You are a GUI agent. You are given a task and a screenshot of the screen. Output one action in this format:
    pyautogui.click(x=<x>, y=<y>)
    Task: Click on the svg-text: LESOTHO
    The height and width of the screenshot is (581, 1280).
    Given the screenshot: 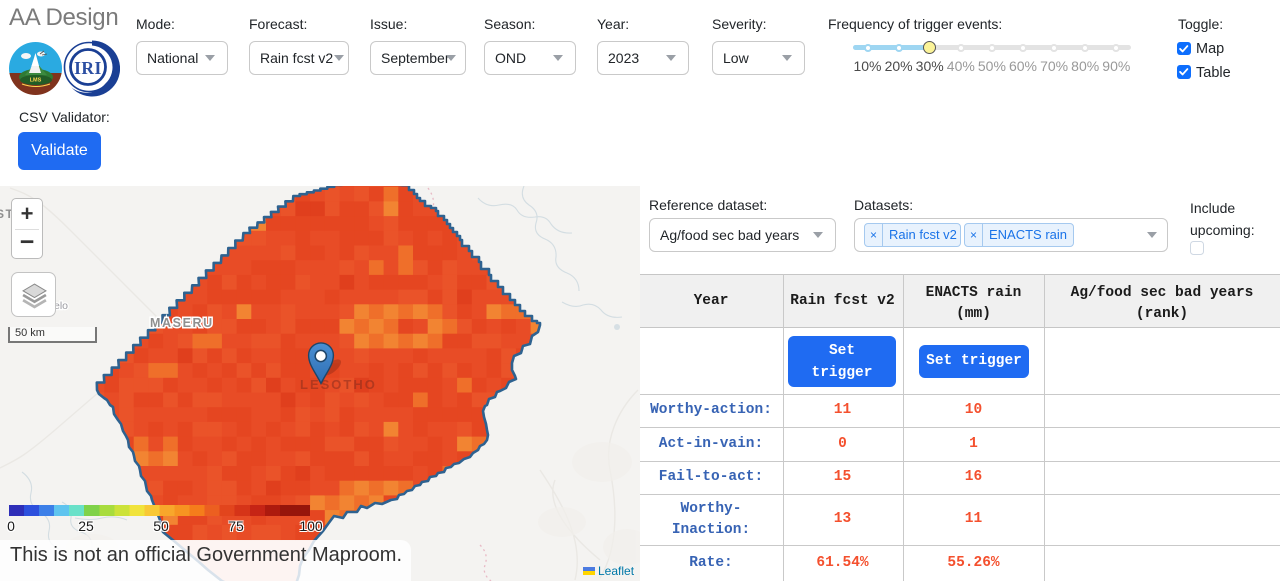 What is the action you would take?
    pyautogui.click(x=338, y=384)
    